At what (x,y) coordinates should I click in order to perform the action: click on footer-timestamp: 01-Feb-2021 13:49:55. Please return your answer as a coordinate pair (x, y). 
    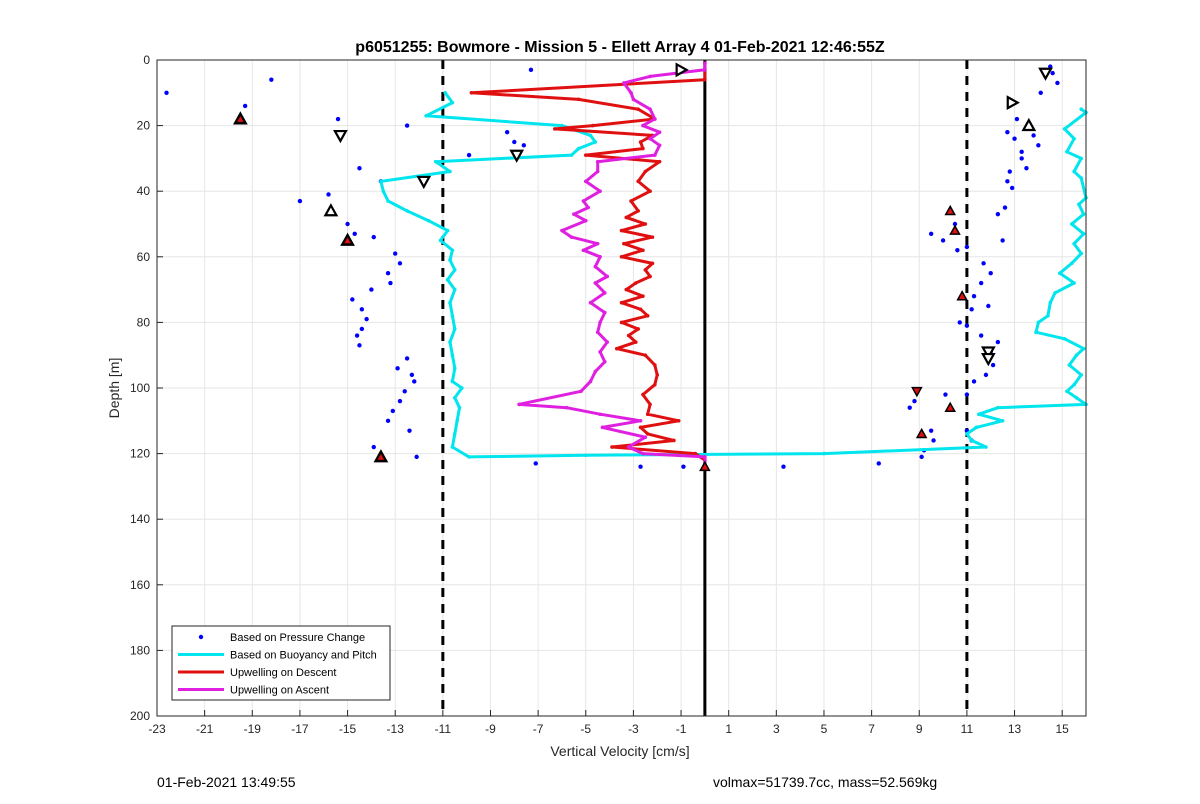
    Looking at the image, I should click on (226, 782).